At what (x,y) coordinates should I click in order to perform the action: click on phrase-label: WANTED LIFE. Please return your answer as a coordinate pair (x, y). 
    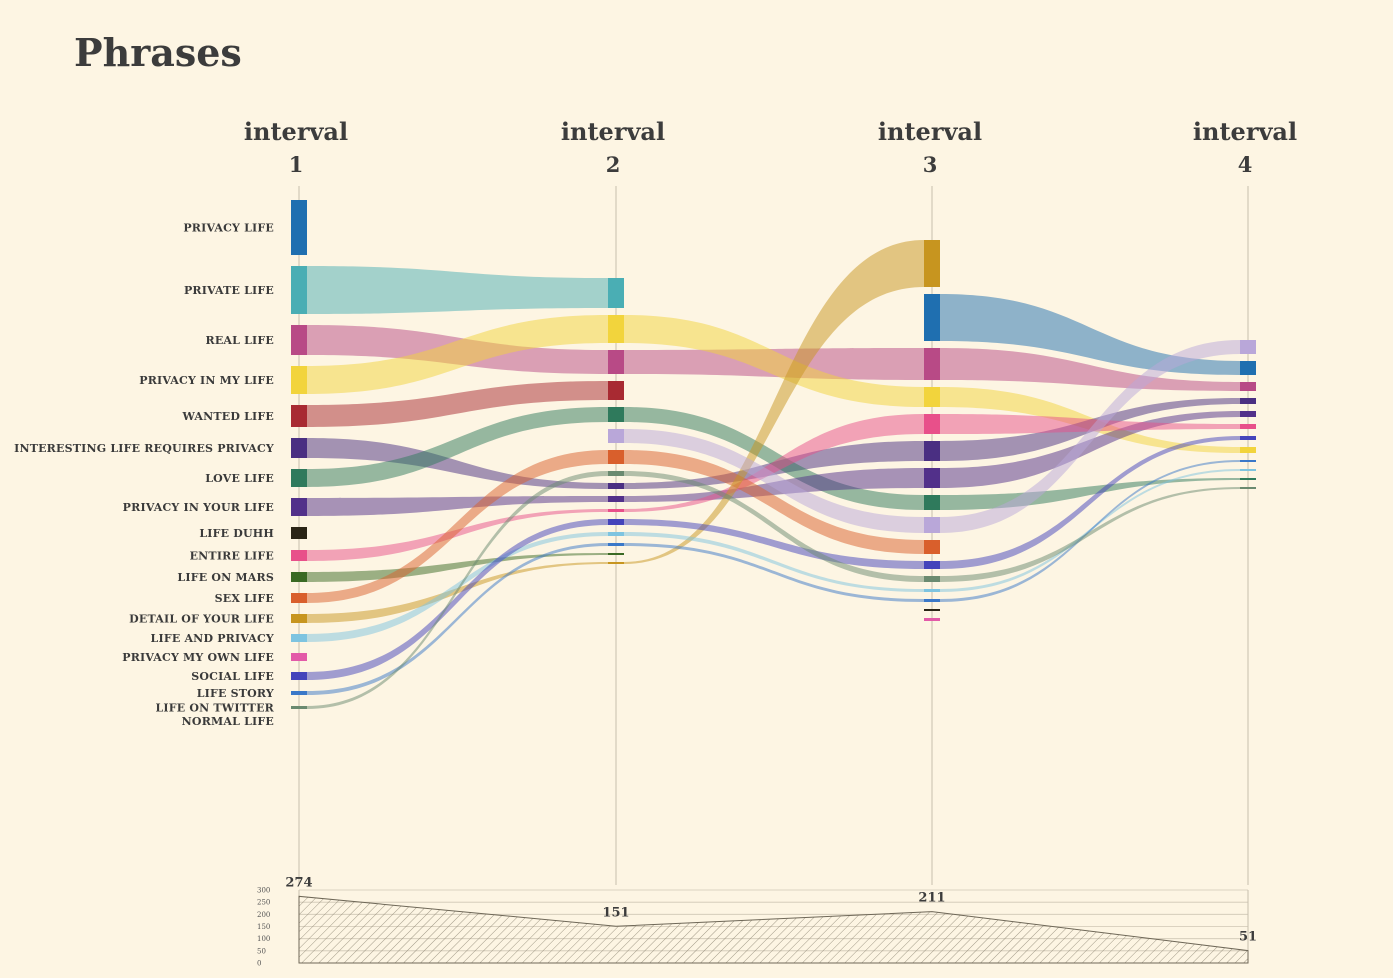
    Looking at the image, I should click on (228, 416).